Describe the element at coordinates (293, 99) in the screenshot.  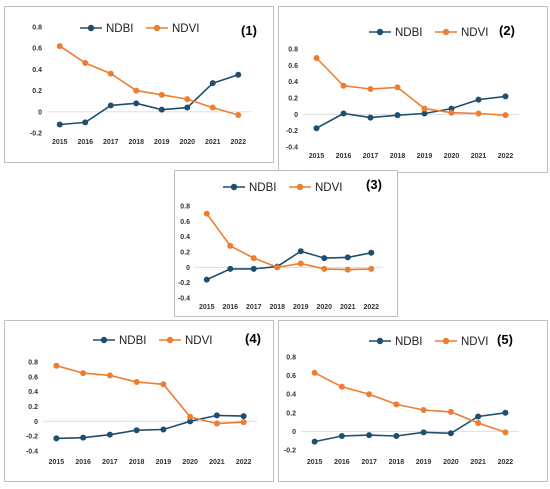
I see `y-tick-label: 0.2` at that location.